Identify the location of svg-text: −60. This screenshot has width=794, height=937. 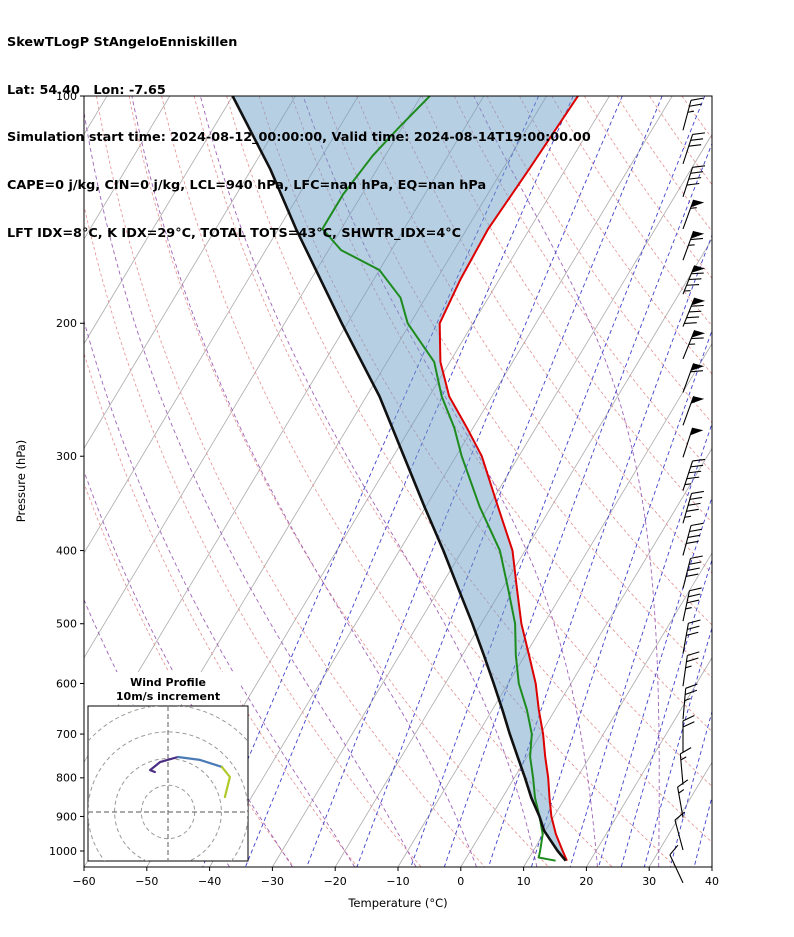
(83, 881).